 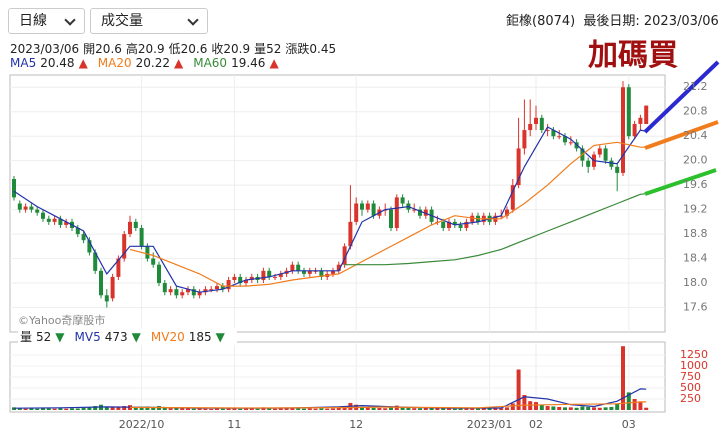 What do you see at coordinates (149, 21) in the screenshot?
I see `indicator-select: 成交量` at bounding box center [149, 21].